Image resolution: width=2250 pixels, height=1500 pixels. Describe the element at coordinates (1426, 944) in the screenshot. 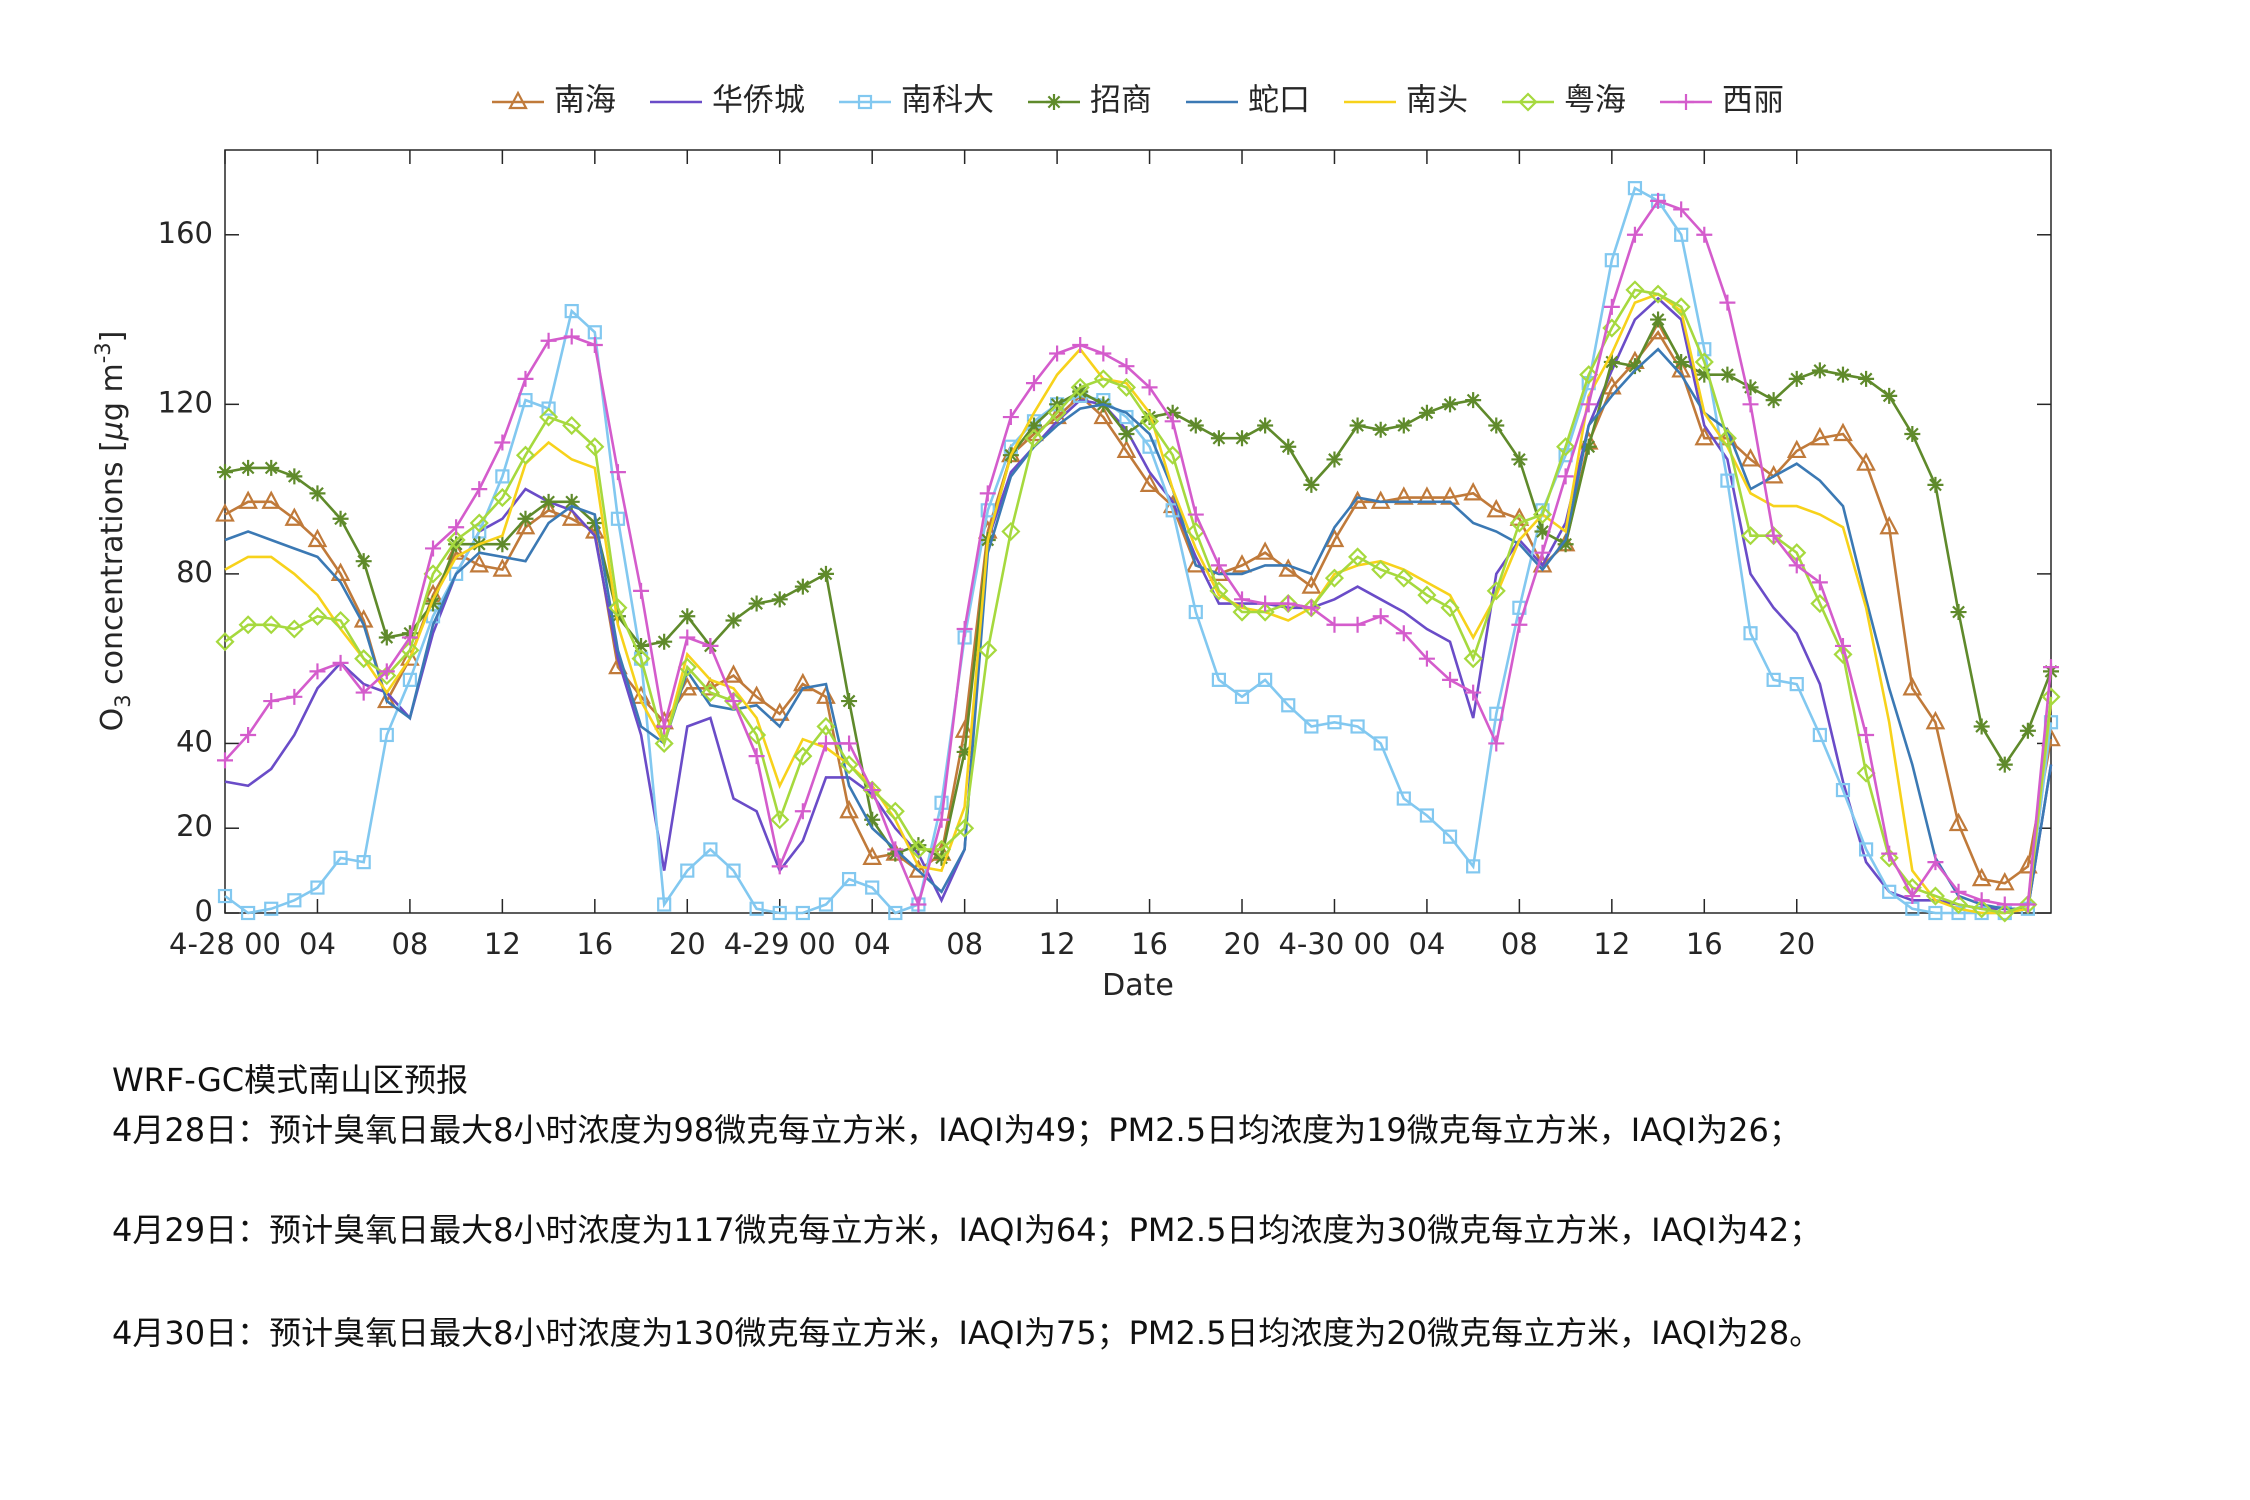

I see `x-tick-label: 04` at that location.